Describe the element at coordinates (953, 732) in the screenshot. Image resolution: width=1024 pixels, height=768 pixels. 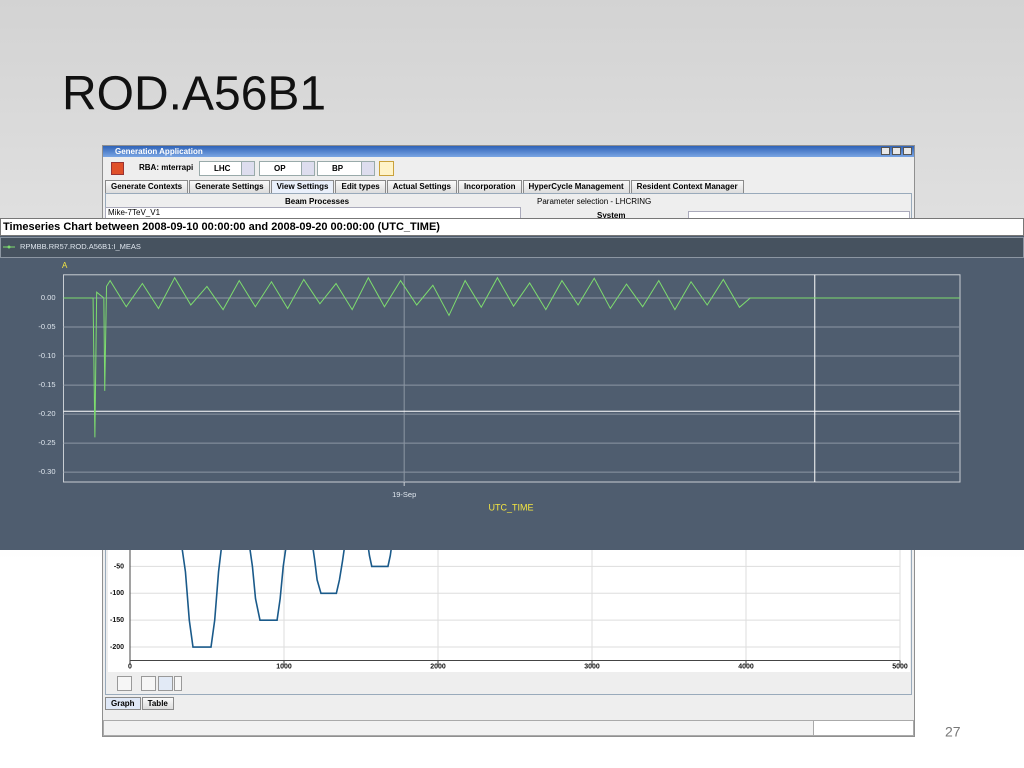
I see `page-number: 27` at that location.